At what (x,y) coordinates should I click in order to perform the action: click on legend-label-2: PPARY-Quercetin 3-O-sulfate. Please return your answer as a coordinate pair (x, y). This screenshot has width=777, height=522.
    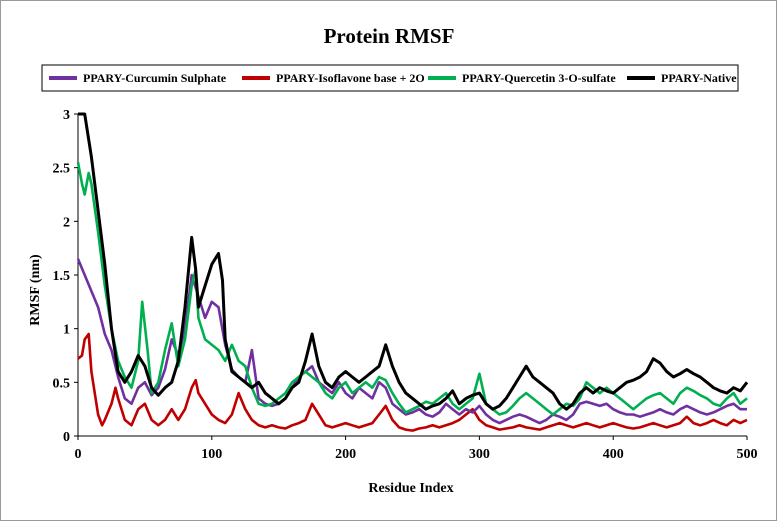
    Looking at the image, I should click on (539, 78).